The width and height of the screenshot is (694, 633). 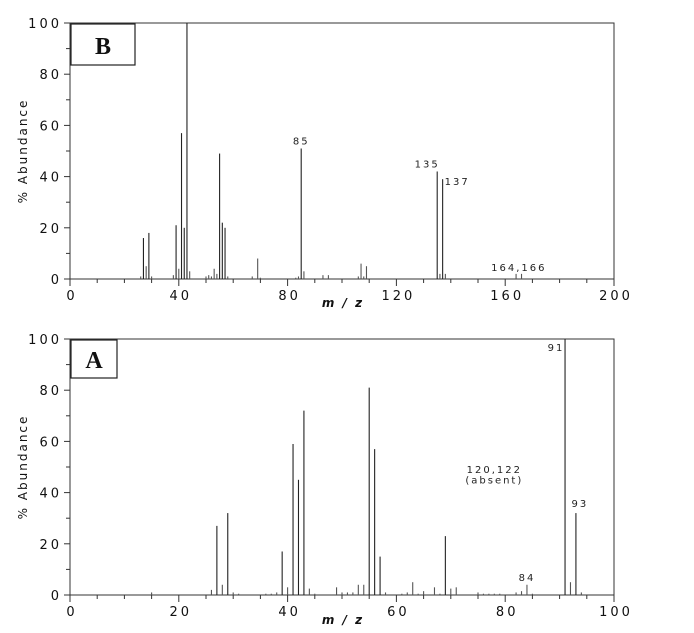 I want to click on peak-annotation: 120,122, so click(x=494, y=470).